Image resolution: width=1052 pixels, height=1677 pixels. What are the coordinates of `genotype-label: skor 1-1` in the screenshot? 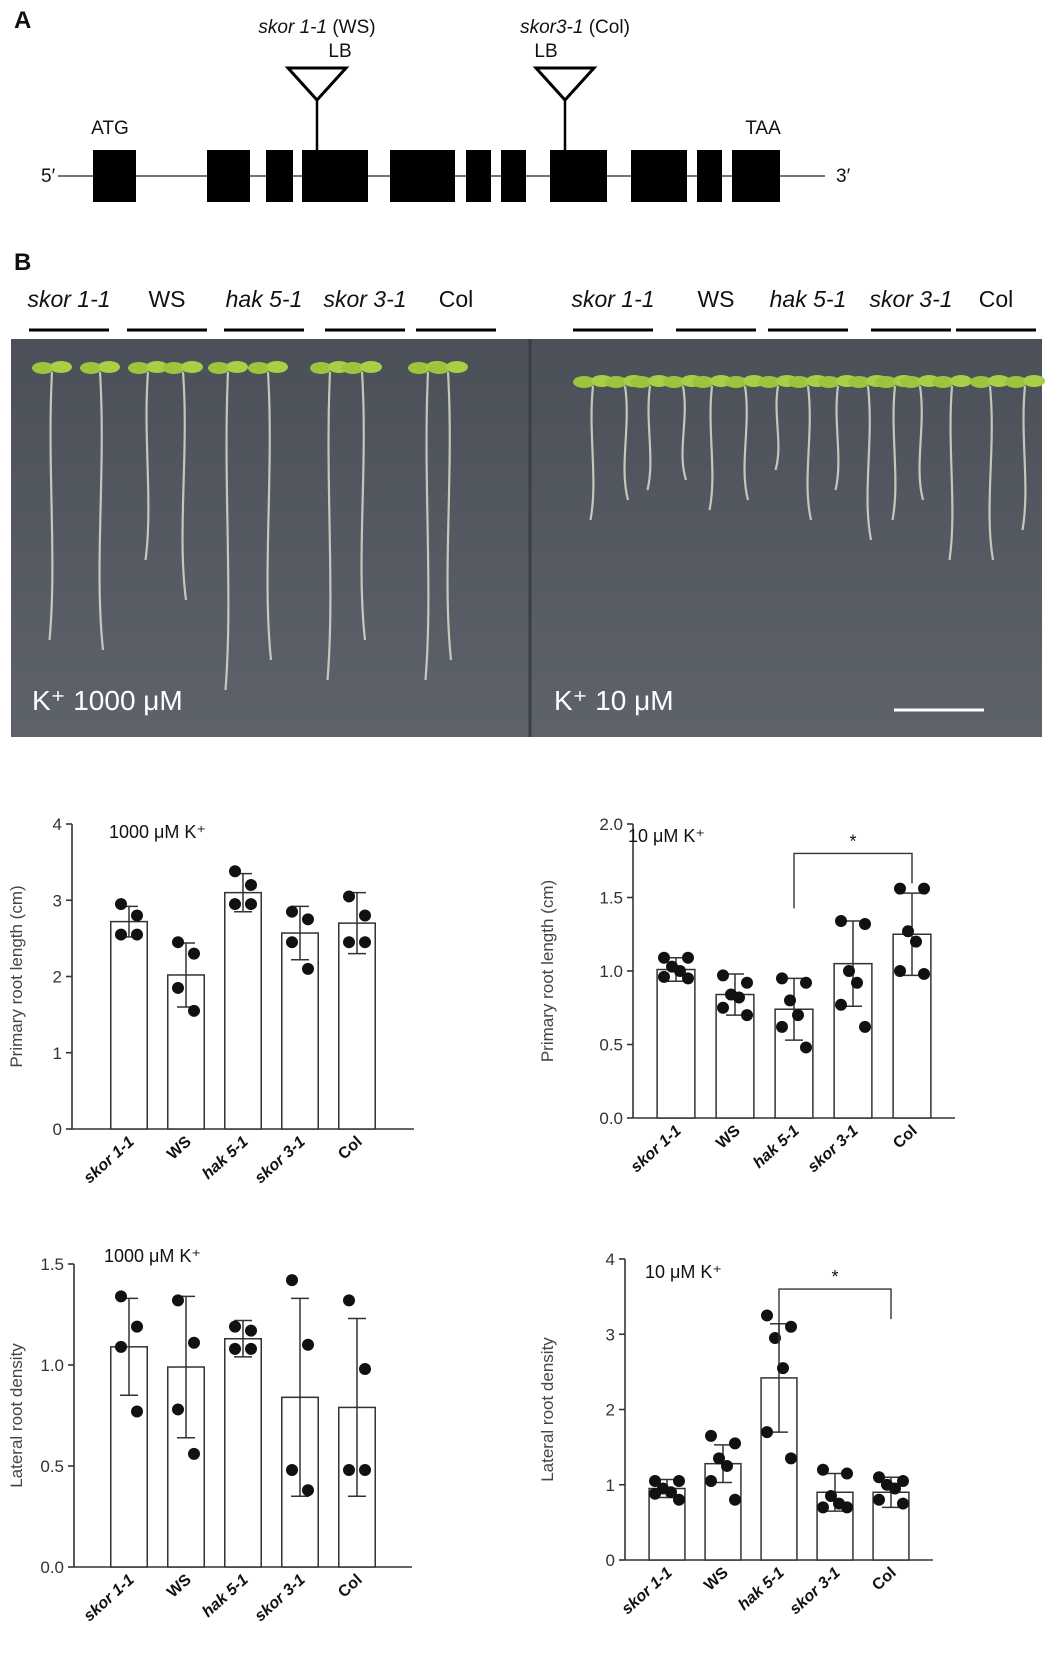 It's located at (612, 299).